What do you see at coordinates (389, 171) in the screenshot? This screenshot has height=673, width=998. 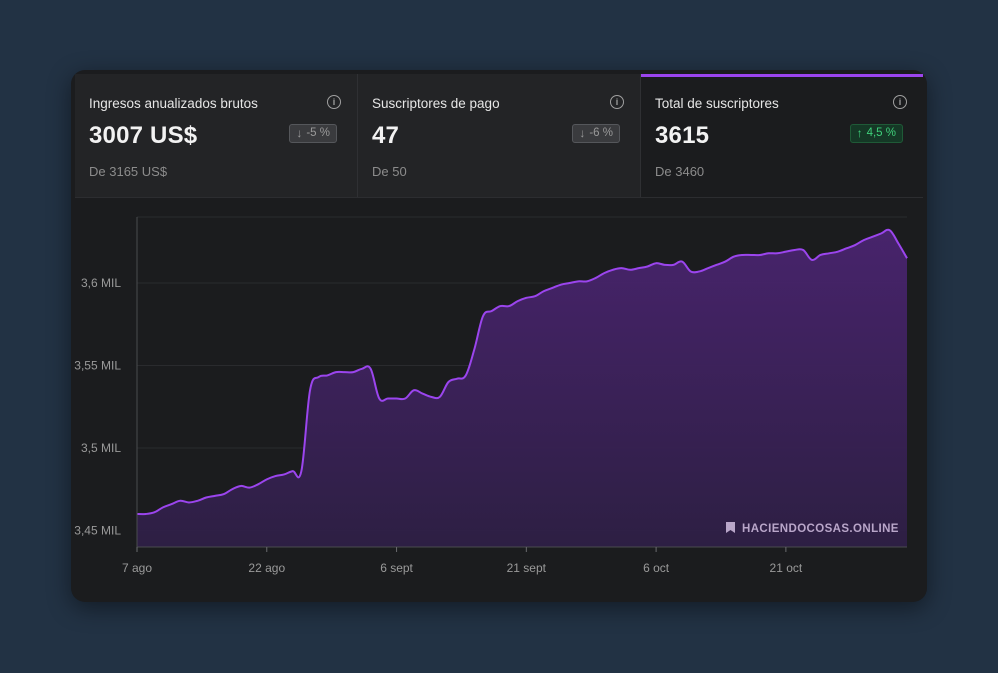 I see `stat-previous: De 50` at bounding box center [389, 171].